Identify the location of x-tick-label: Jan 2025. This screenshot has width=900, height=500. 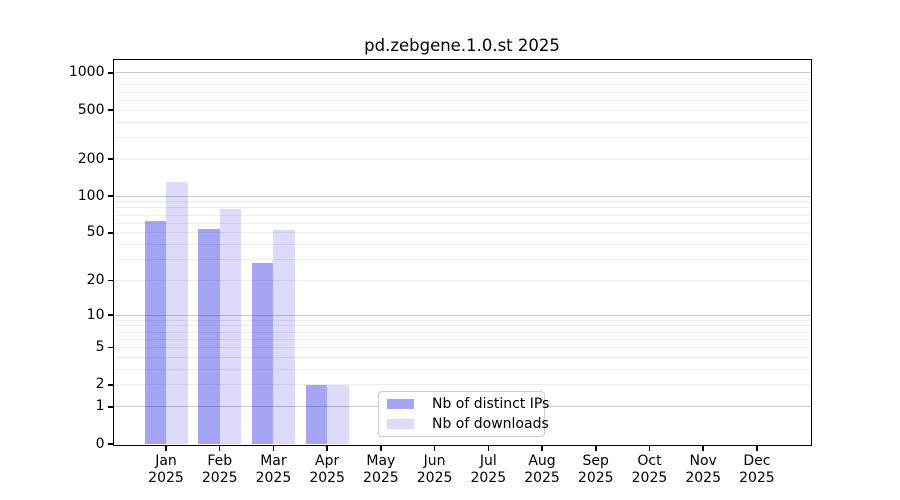
(166, 469).